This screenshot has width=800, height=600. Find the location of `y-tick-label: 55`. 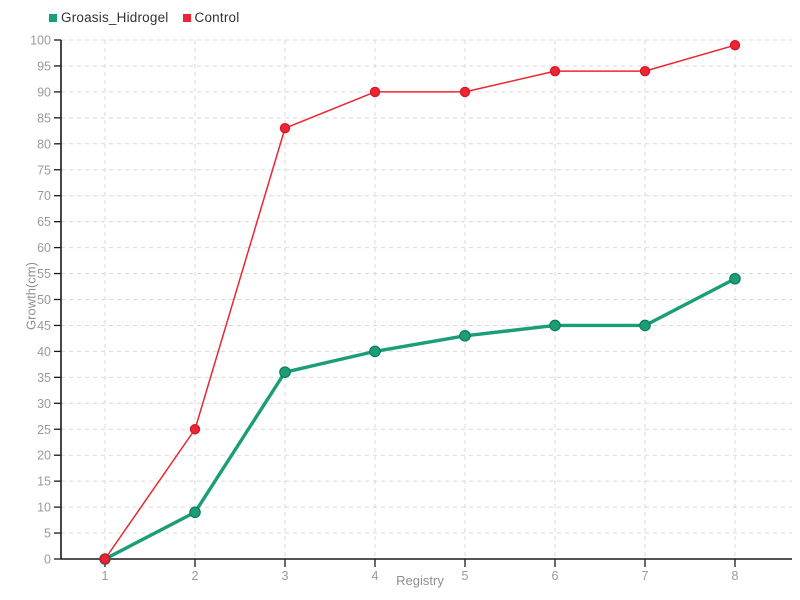

y-tick-label: 55 is located at coordinates (44, 274).